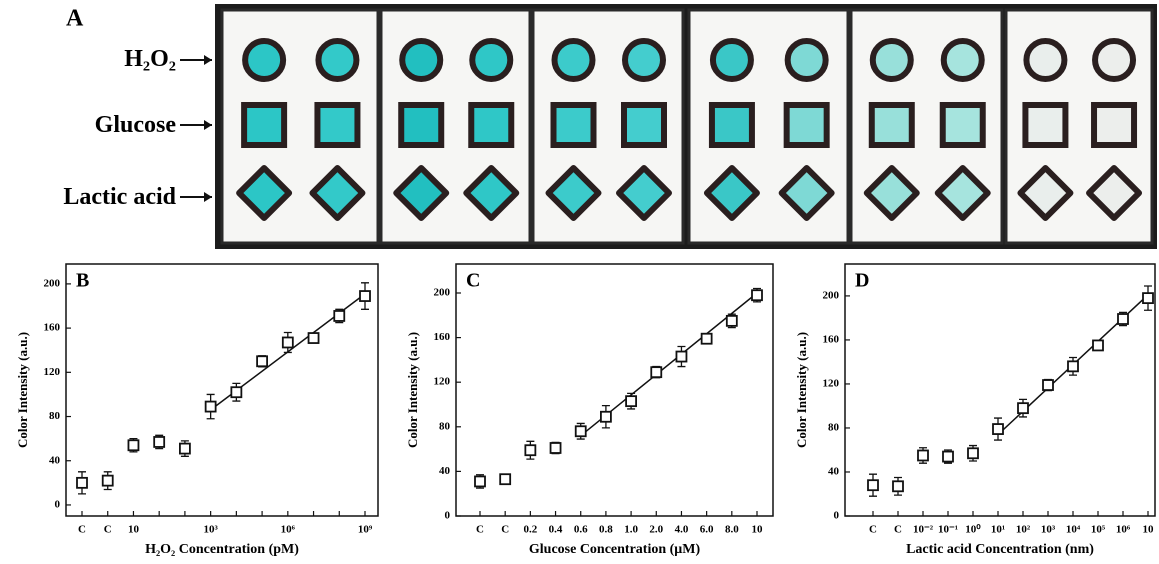 The height and width of the screenshot is (564, 1159). What do you see at coordinates (412, 390) in the screenshot?
I see `y-axis-title: Color Intensity (a.u.)` at bounding box center [412, 390].